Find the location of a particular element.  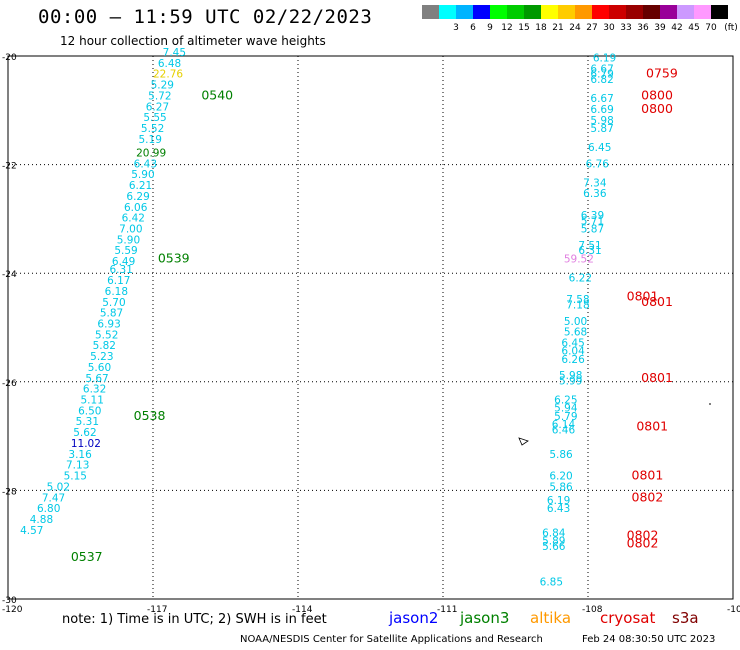

wave-height-value: 7.51 is located at coordinates (589, 246).